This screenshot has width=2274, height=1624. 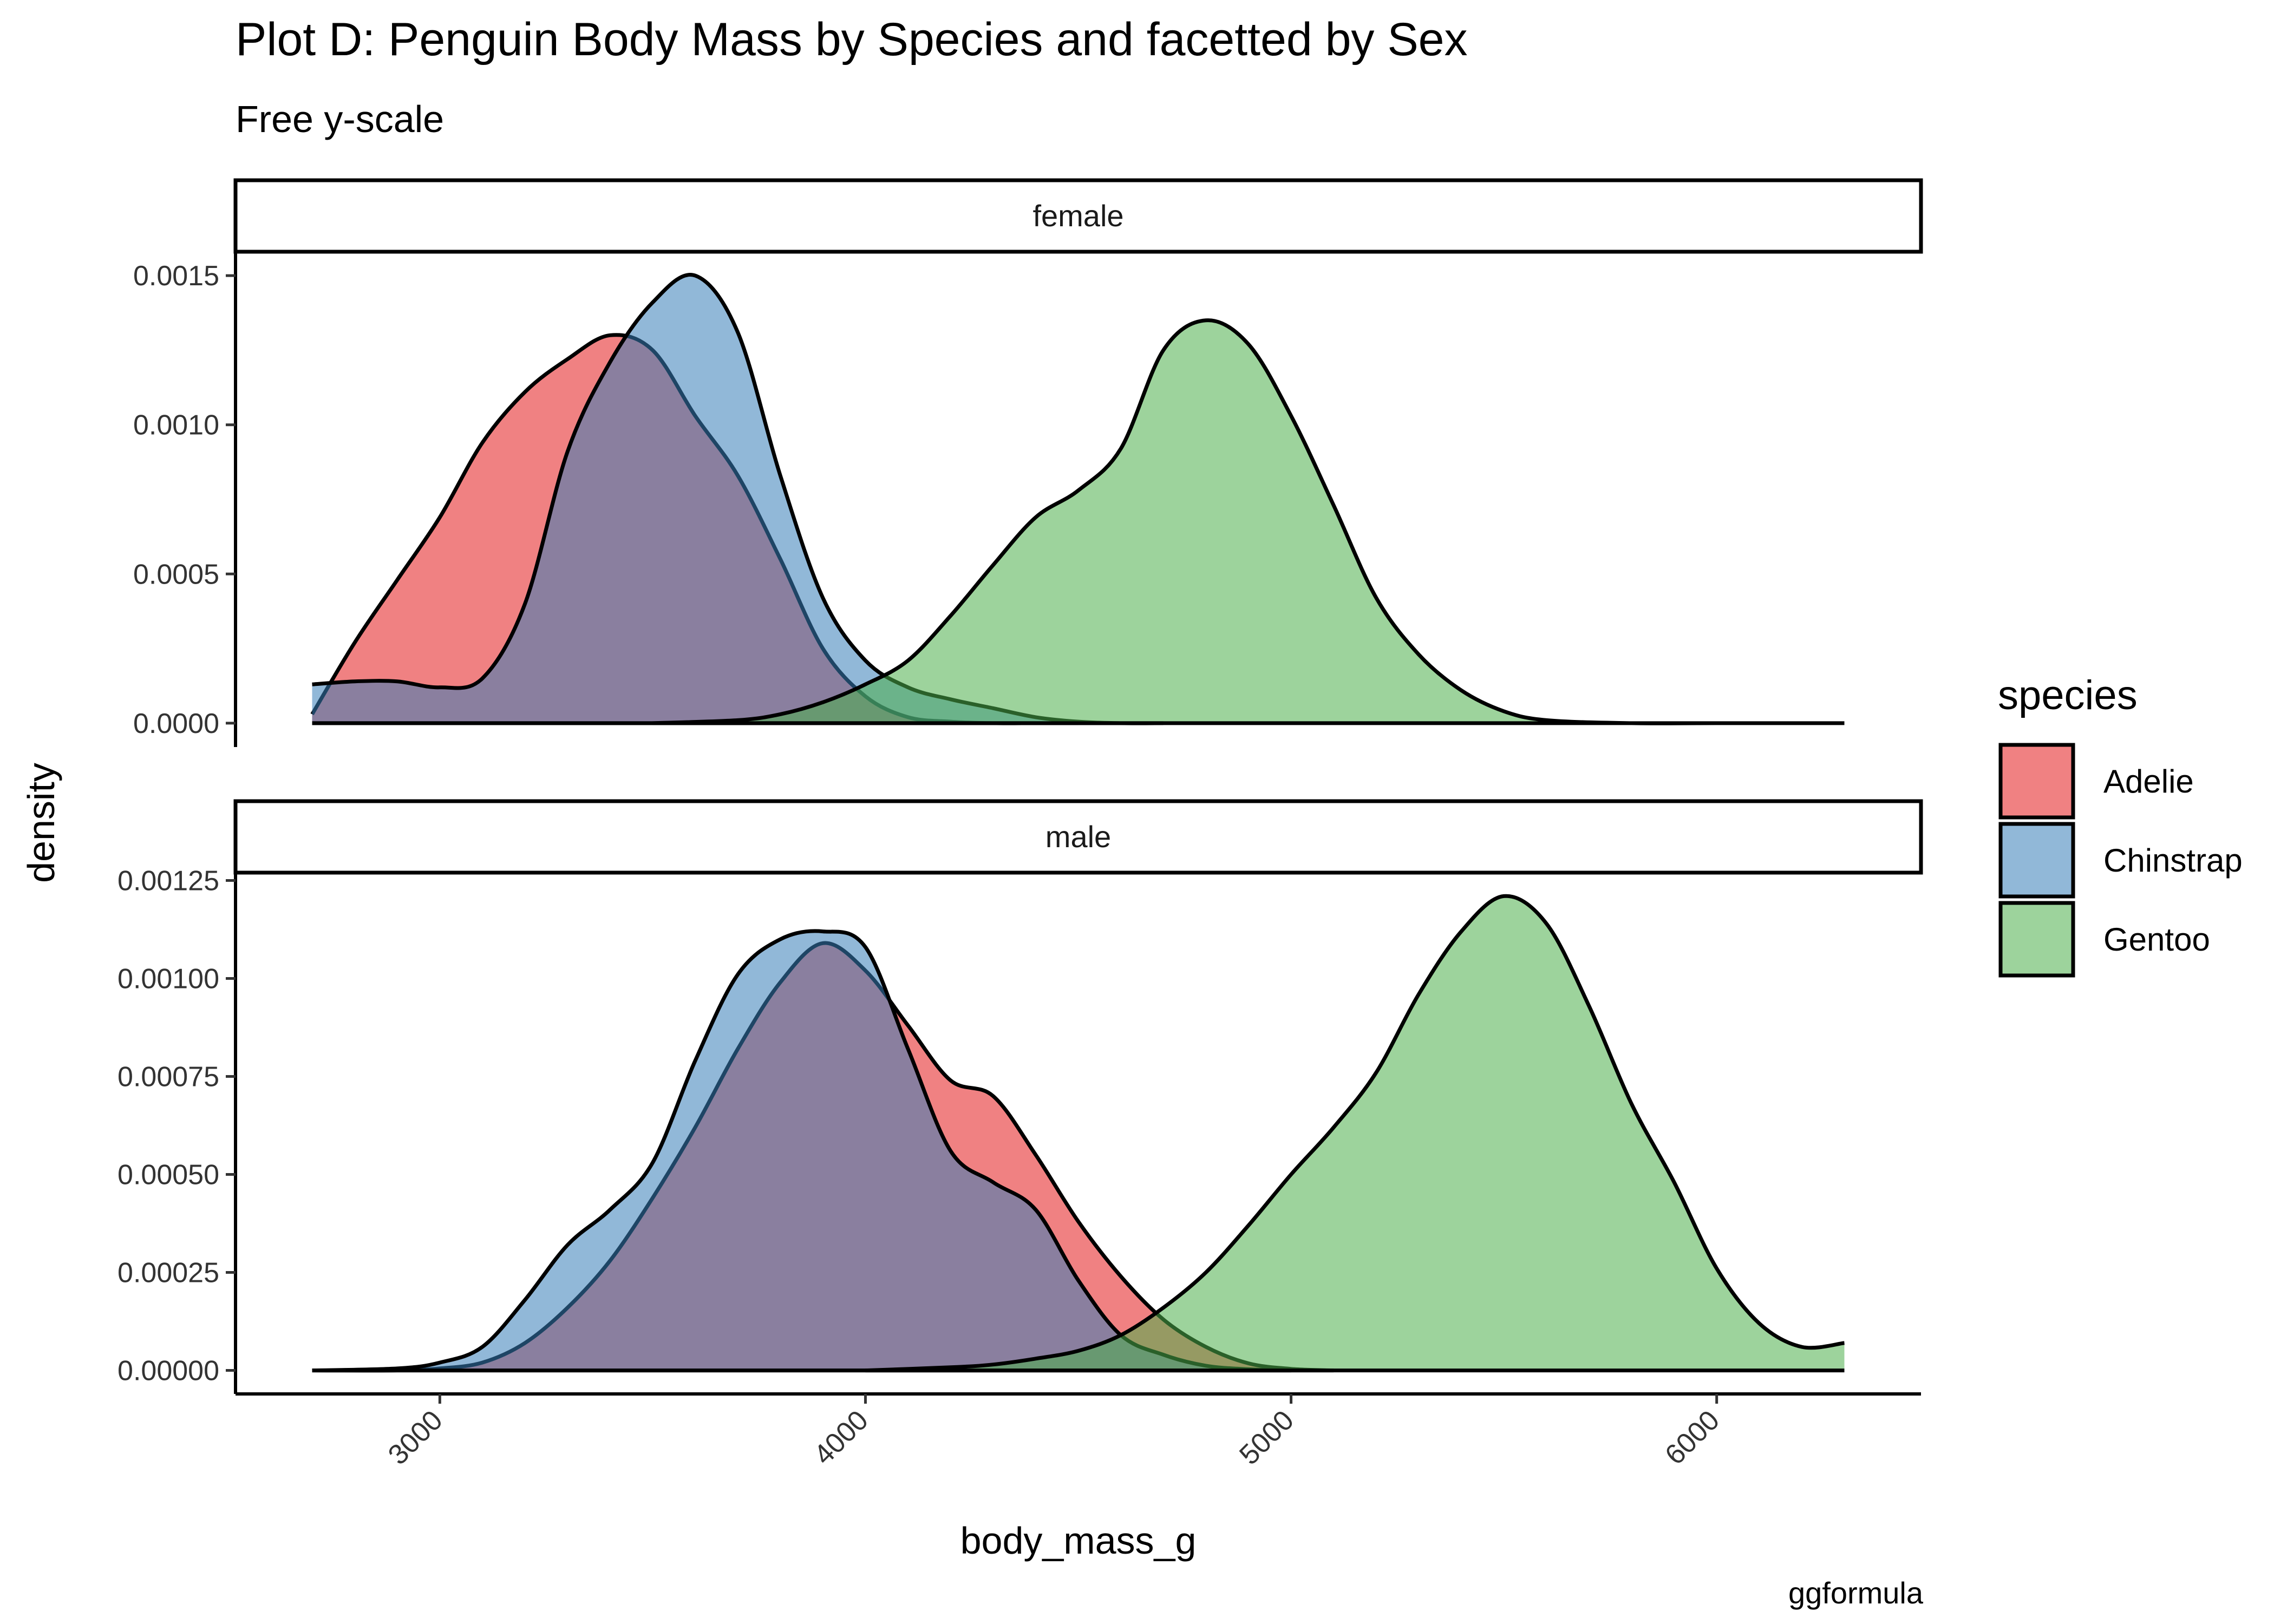 What do you see at coordinates (41, 823) in the screenshot?
I see `y-axis-title: density` at bounding box center [41, 823].